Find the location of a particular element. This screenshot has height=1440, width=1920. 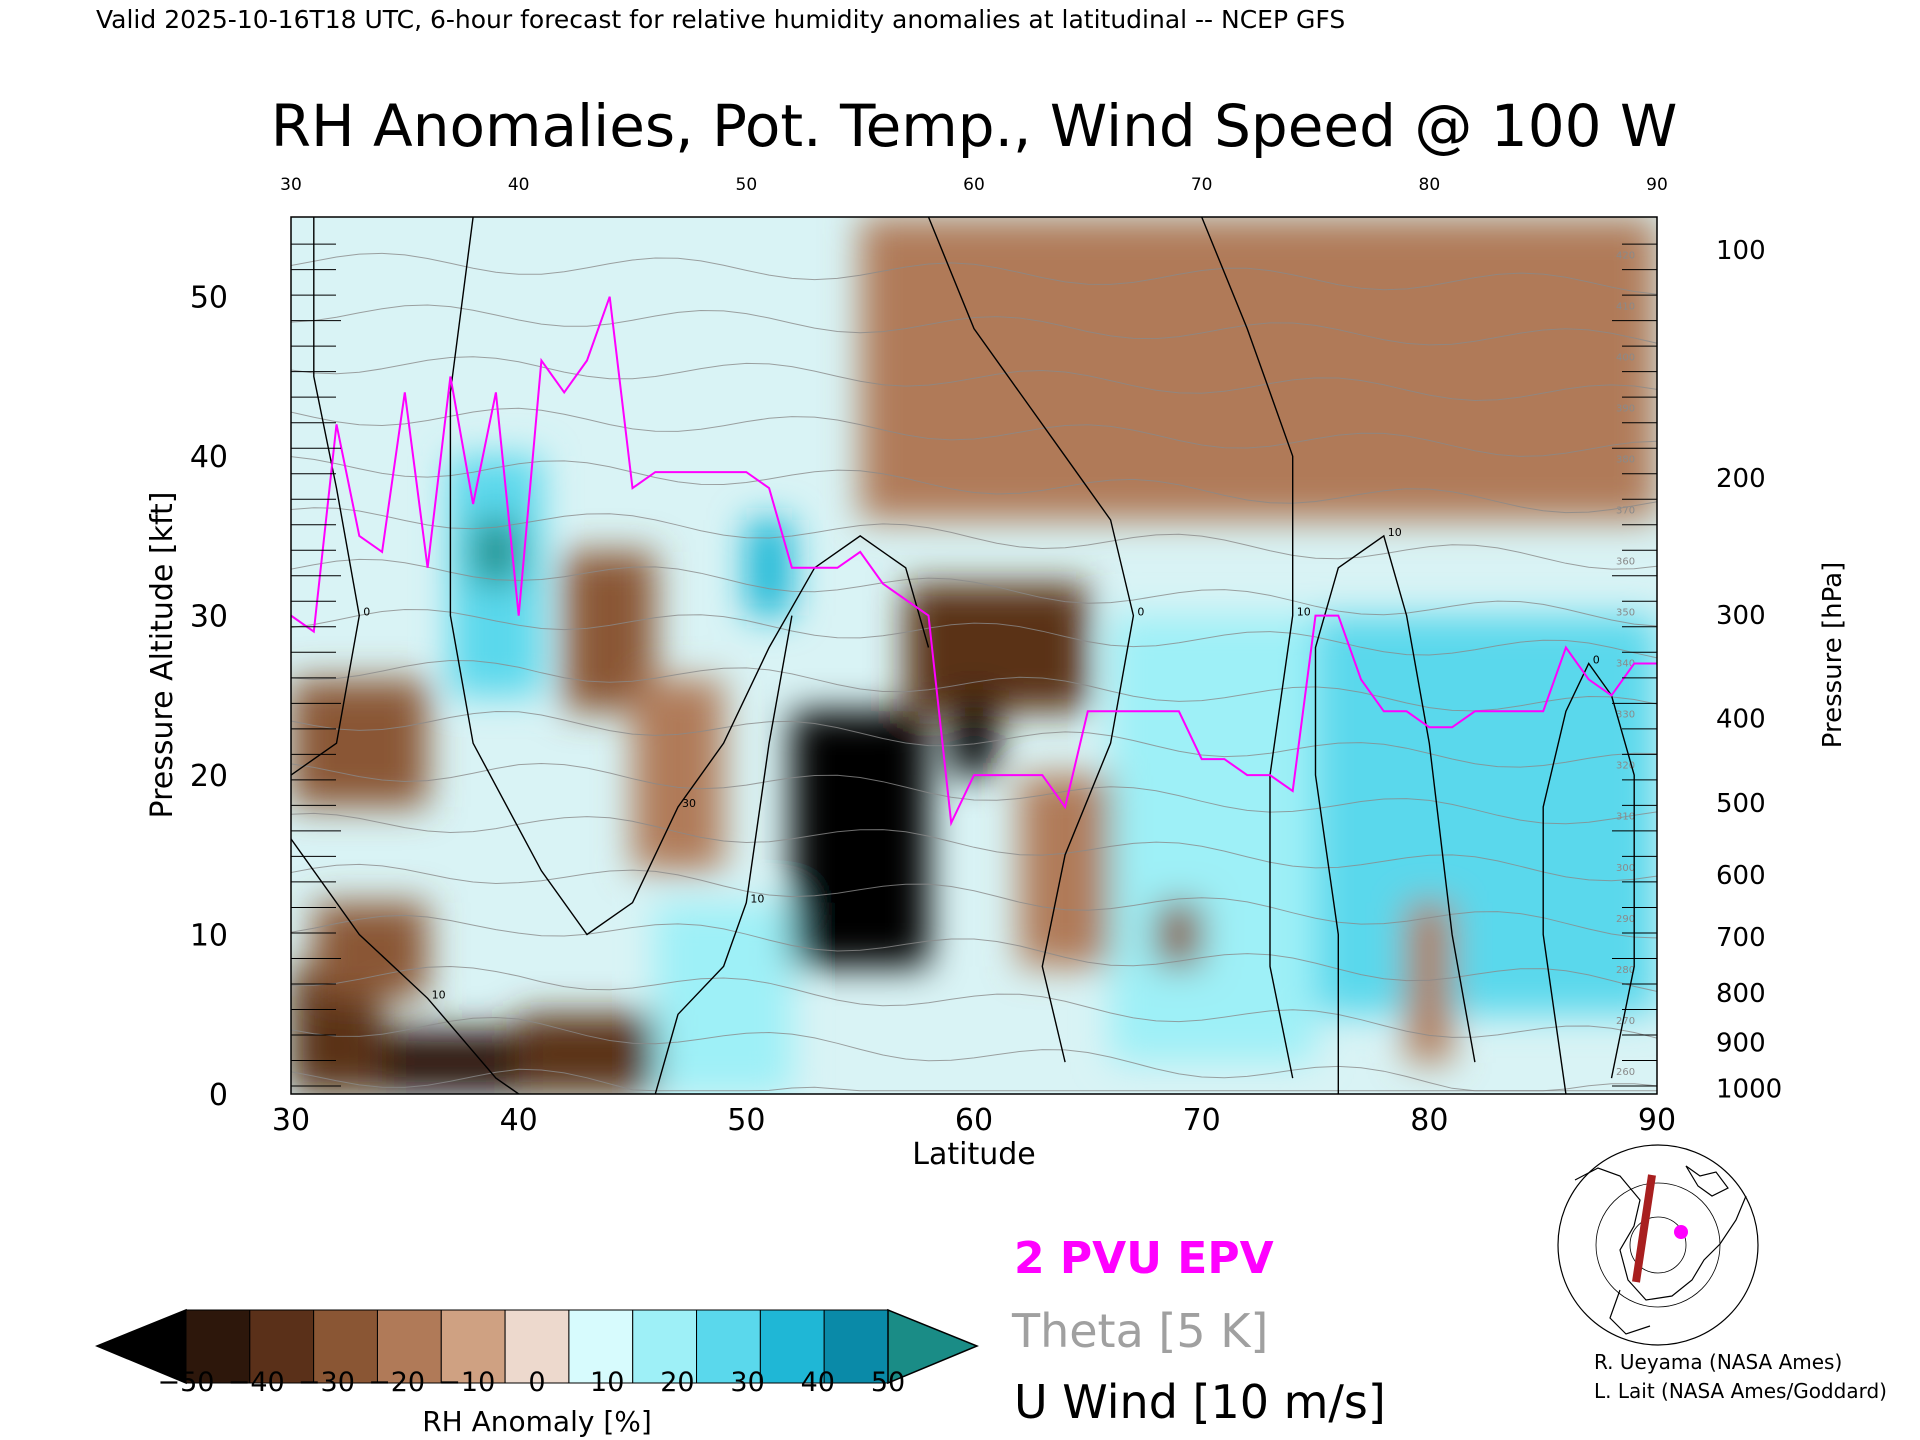

top-tick-label: 40 is located at coordinates (519, 185).